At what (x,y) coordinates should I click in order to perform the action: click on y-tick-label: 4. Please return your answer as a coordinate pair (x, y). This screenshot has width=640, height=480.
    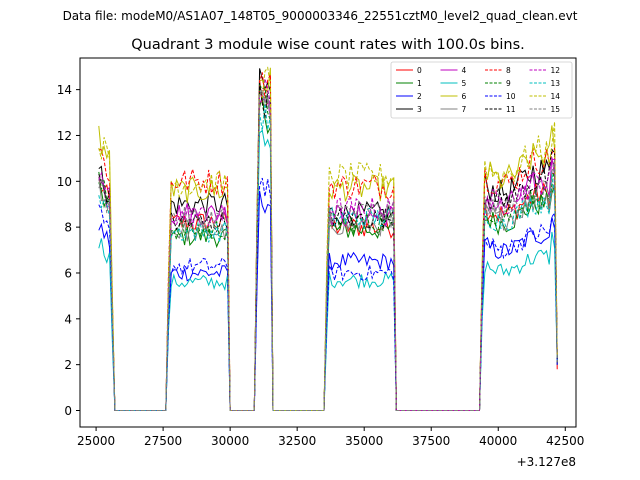
    Looking at the image, I should click on (68, 319).